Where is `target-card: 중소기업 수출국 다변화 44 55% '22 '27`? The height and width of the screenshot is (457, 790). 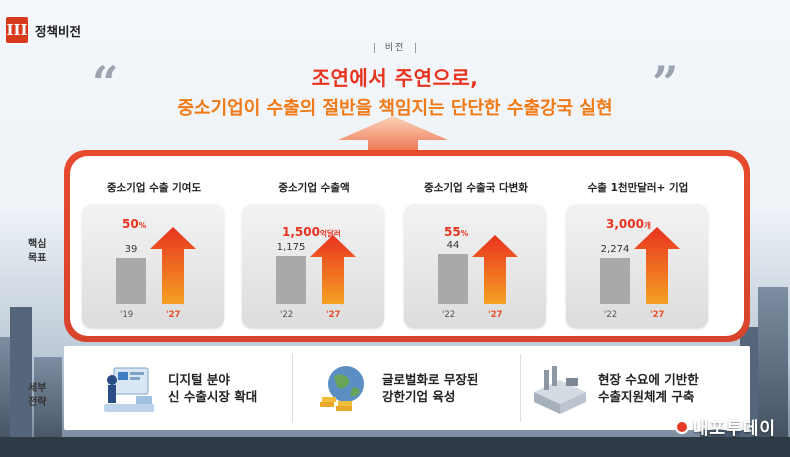
target-card: 중소기업 수출국 다변화 44 55% '22 '27 is located at coordinates (476, 245).